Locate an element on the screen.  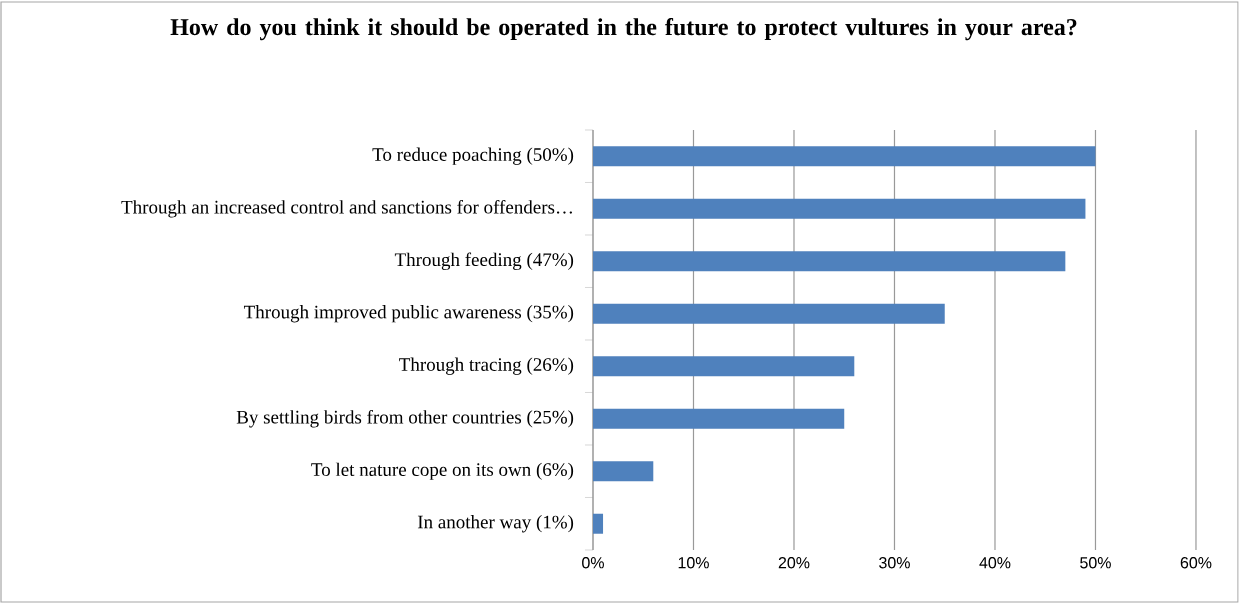
x-tick-label: 30% is located at coordinates (894, 563).